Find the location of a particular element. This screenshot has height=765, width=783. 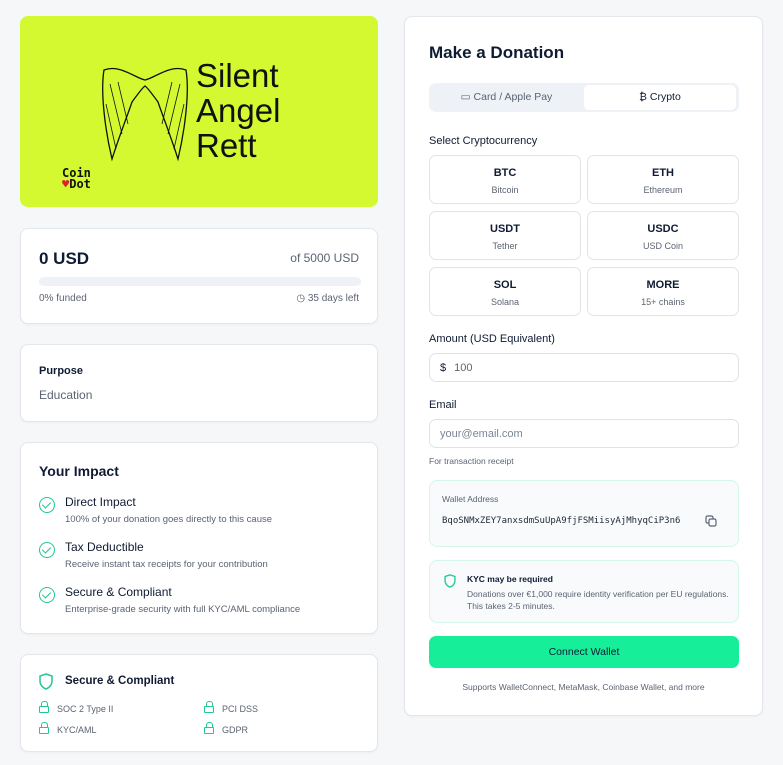

connect-wallet-button: Connect Wallet is located at coordinates (584, 652).